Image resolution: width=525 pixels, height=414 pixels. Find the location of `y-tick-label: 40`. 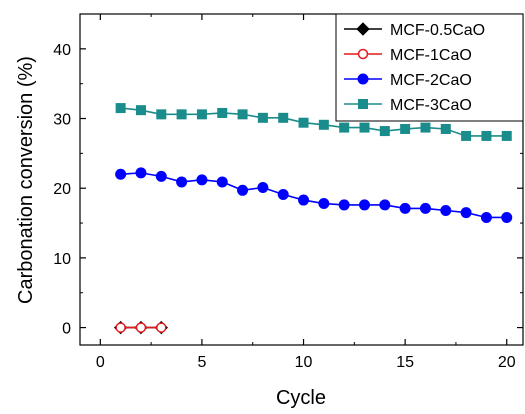

y-tick-label: 40 is located at coordinates (62, 50).